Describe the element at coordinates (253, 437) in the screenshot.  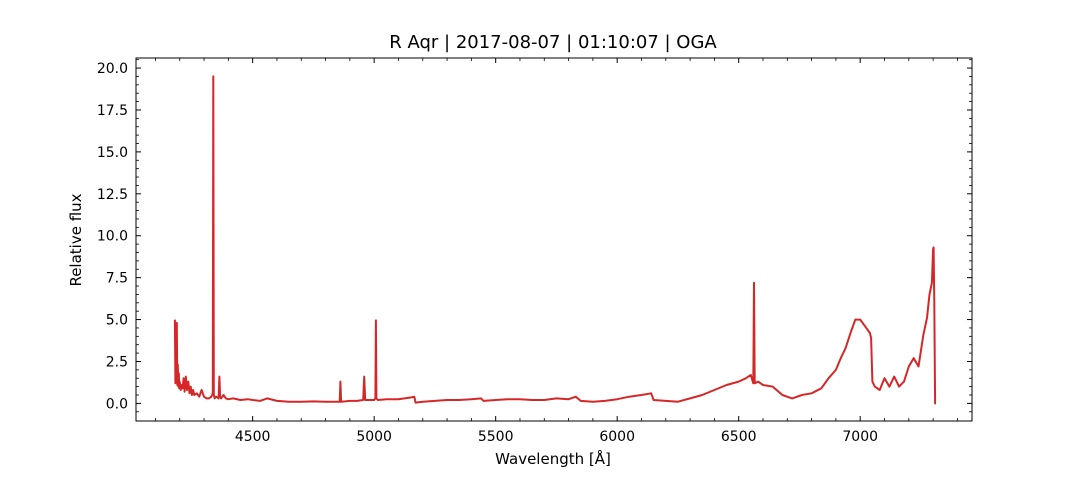
I see `x-tick-label: 4500` at that location.